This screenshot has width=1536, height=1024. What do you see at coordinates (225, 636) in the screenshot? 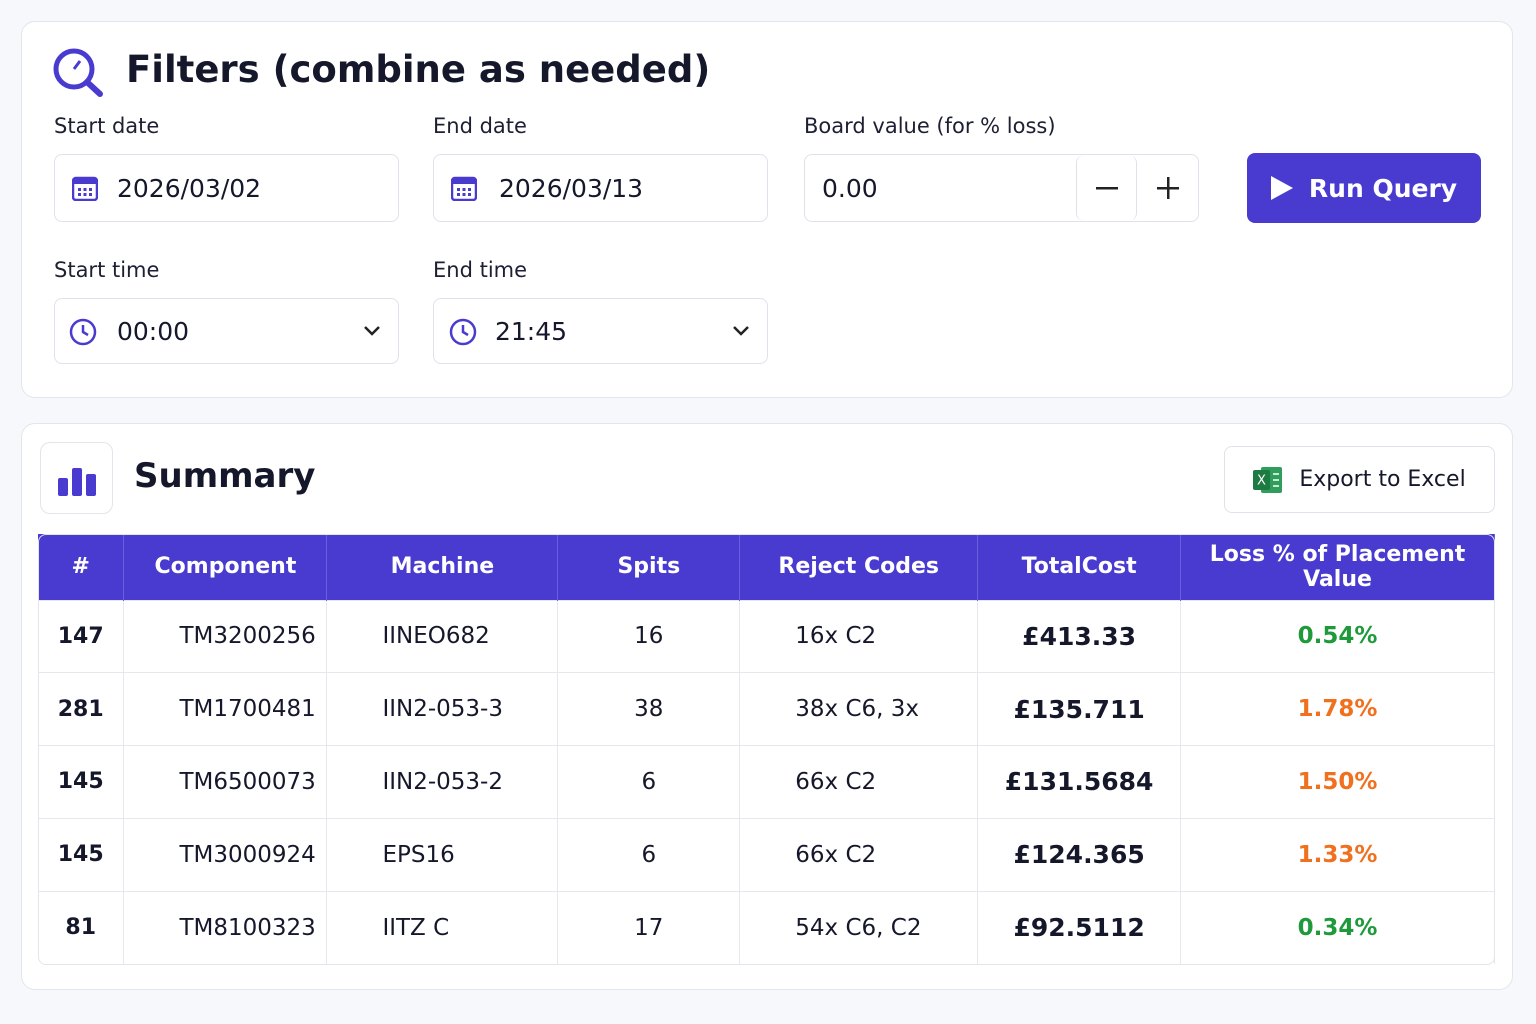
I see `table-cell: TM3200256` at bounding box center [225, 636].